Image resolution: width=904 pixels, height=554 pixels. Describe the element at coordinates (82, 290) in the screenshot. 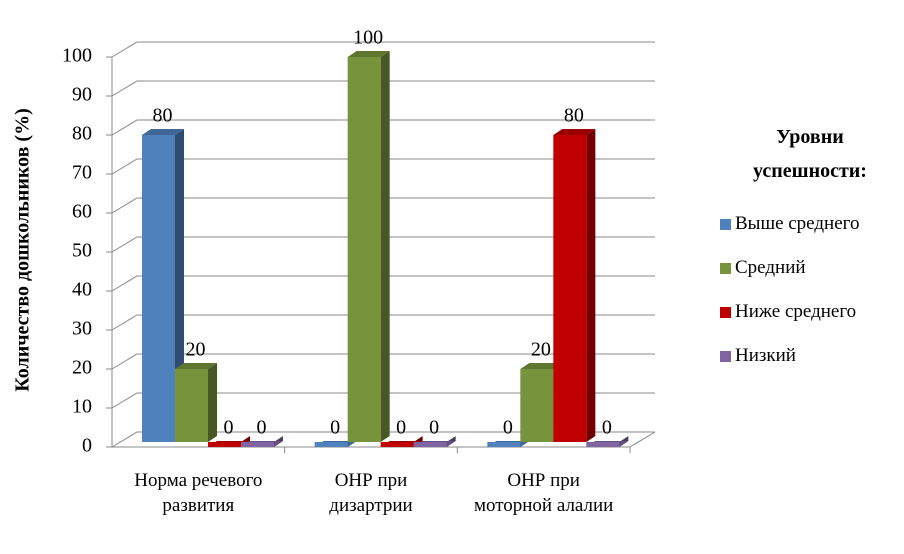

I see `y-tick-label: 40` at that location.